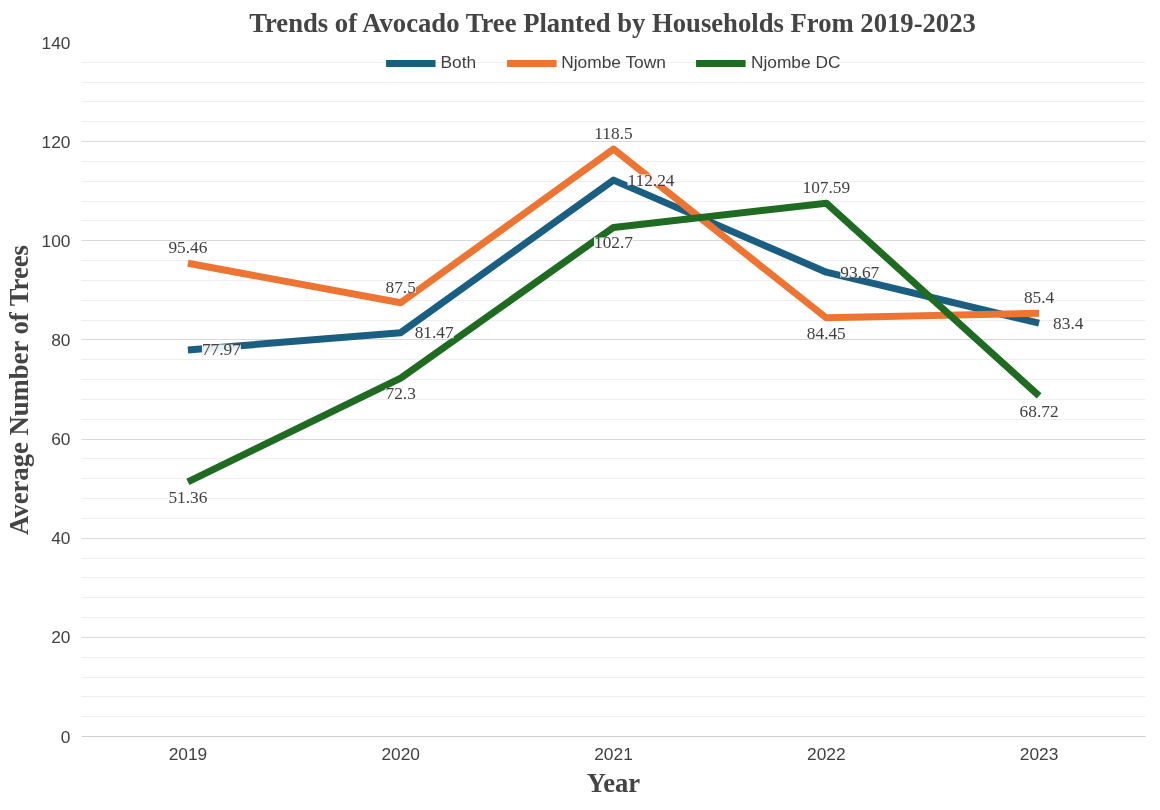  I want to click on data-label: 72.3, so click(400, 394).